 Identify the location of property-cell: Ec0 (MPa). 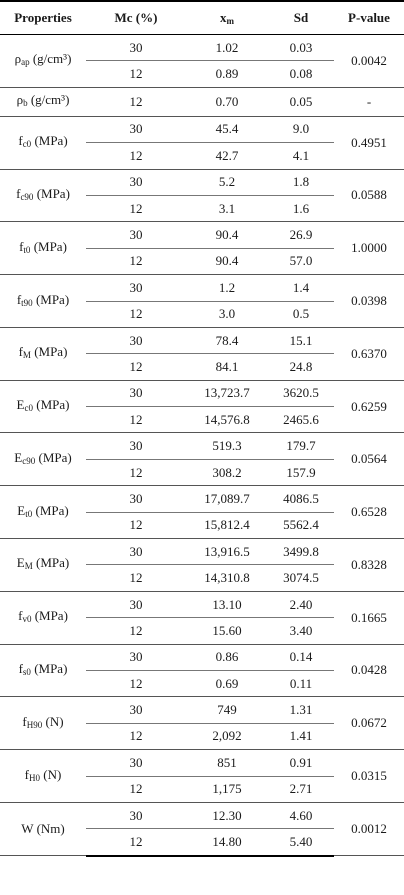
(43, 407).